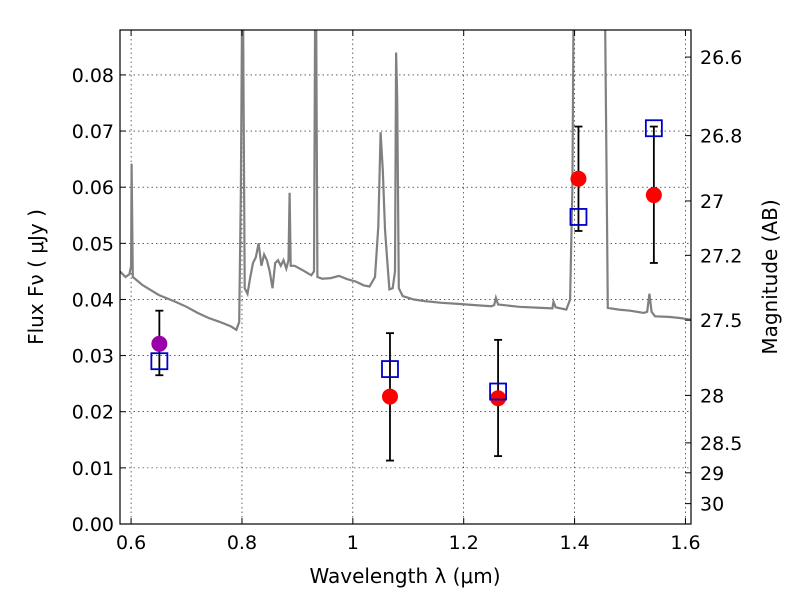 The width and height of the screenshot is (800, 600). Describe the element at coordinates (574, 543) in the screenshot. I see `x-tick-label: 1.4` at that location.